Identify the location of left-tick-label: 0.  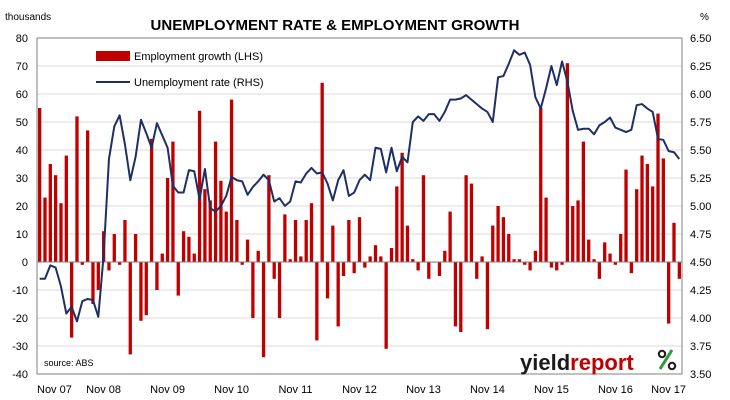
(25, 263).